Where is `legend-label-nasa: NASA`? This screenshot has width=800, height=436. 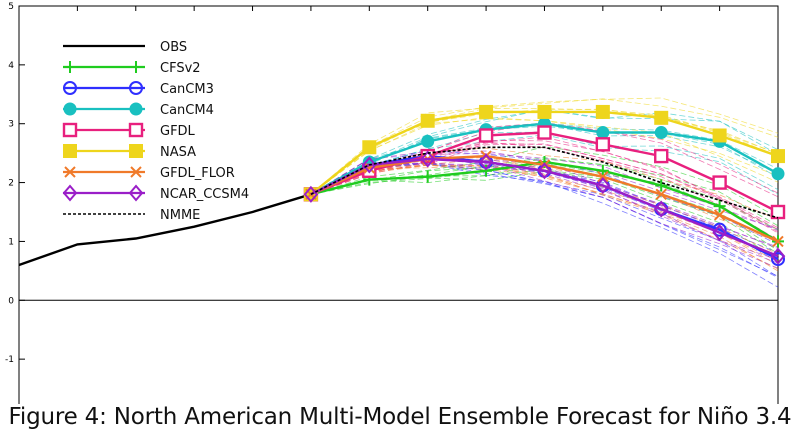 legend-label-nasa: NASA is located at coordinates (178, 152).